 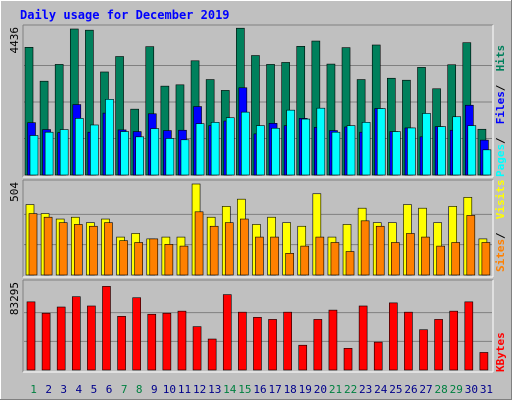 I want to click on x-tick-label-day-3: 3, so click(x=63, y=389).